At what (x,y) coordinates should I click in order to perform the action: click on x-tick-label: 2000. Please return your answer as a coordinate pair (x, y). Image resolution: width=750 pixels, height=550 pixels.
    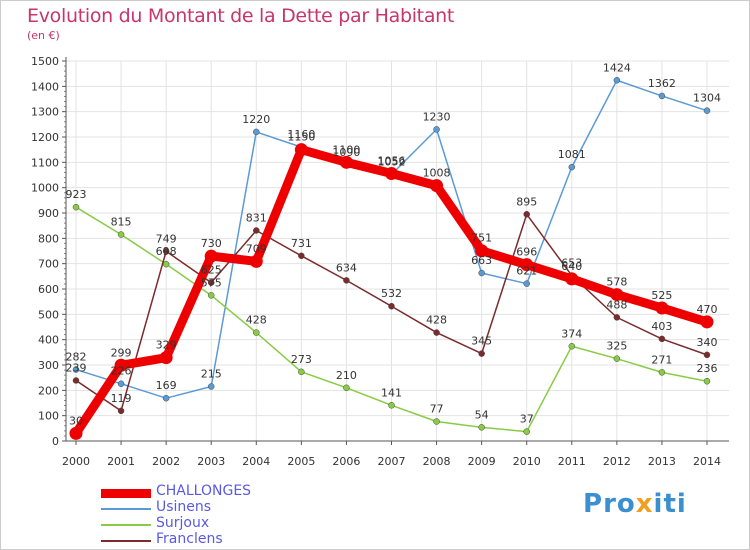
    Looking at the image, I should click on (76, 461).